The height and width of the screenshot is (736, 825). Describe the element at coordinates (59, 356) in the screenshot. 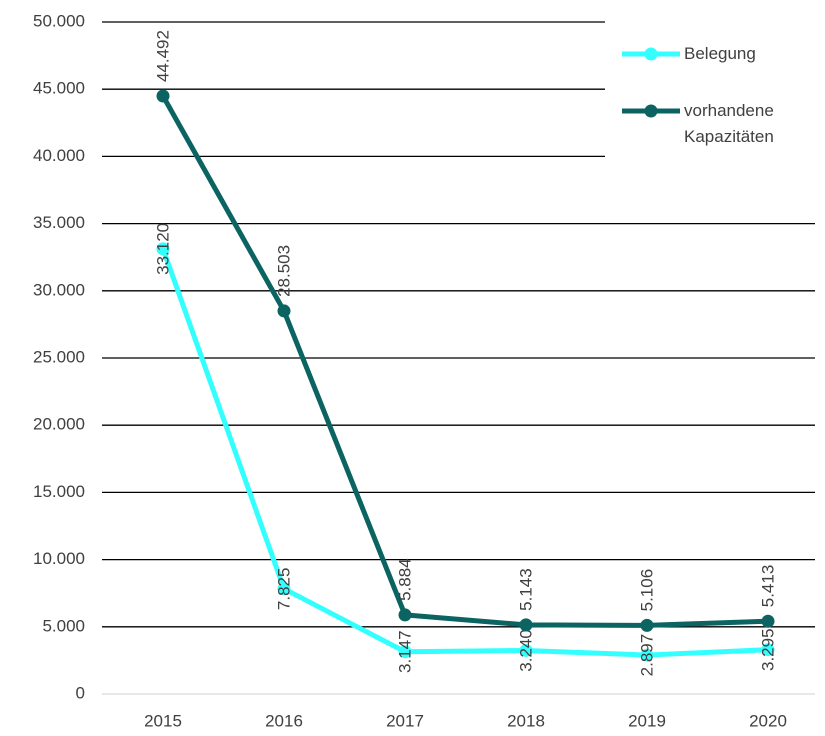

I see `y-tick-label: 25.000` at that location.